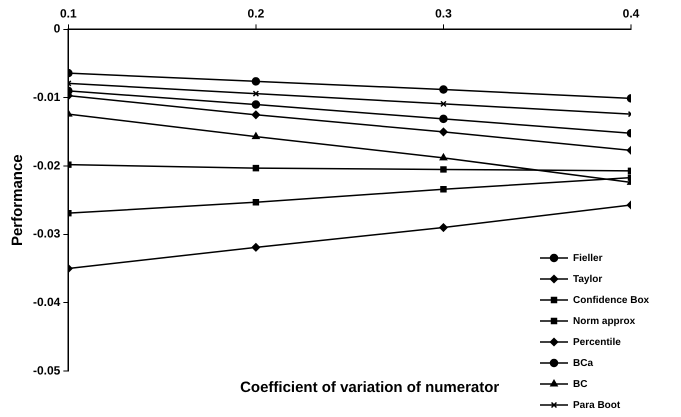 This screenshot has height=417, width=681. Describe the element at coordinates (587, 279) in the screenshot. I see `legend-label: Taylor` at that location.